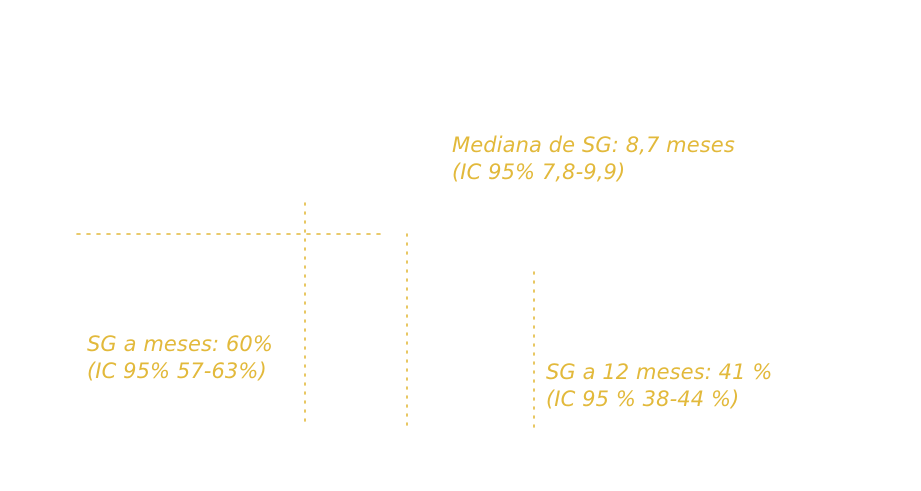  I want to click on os-months-ci: (IC 95% 57-63%), so click(177, 371).